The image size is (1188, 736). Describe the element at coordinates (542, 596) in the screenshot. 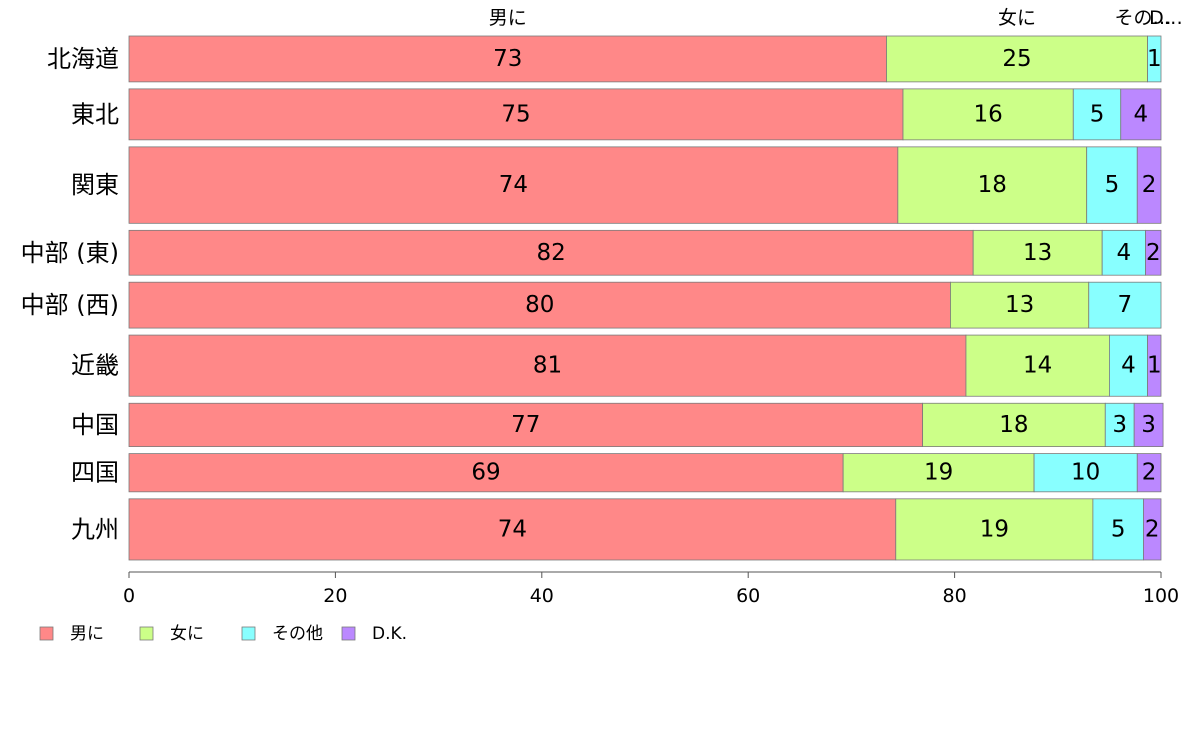

I see `x-tick-label: 40` at that location.